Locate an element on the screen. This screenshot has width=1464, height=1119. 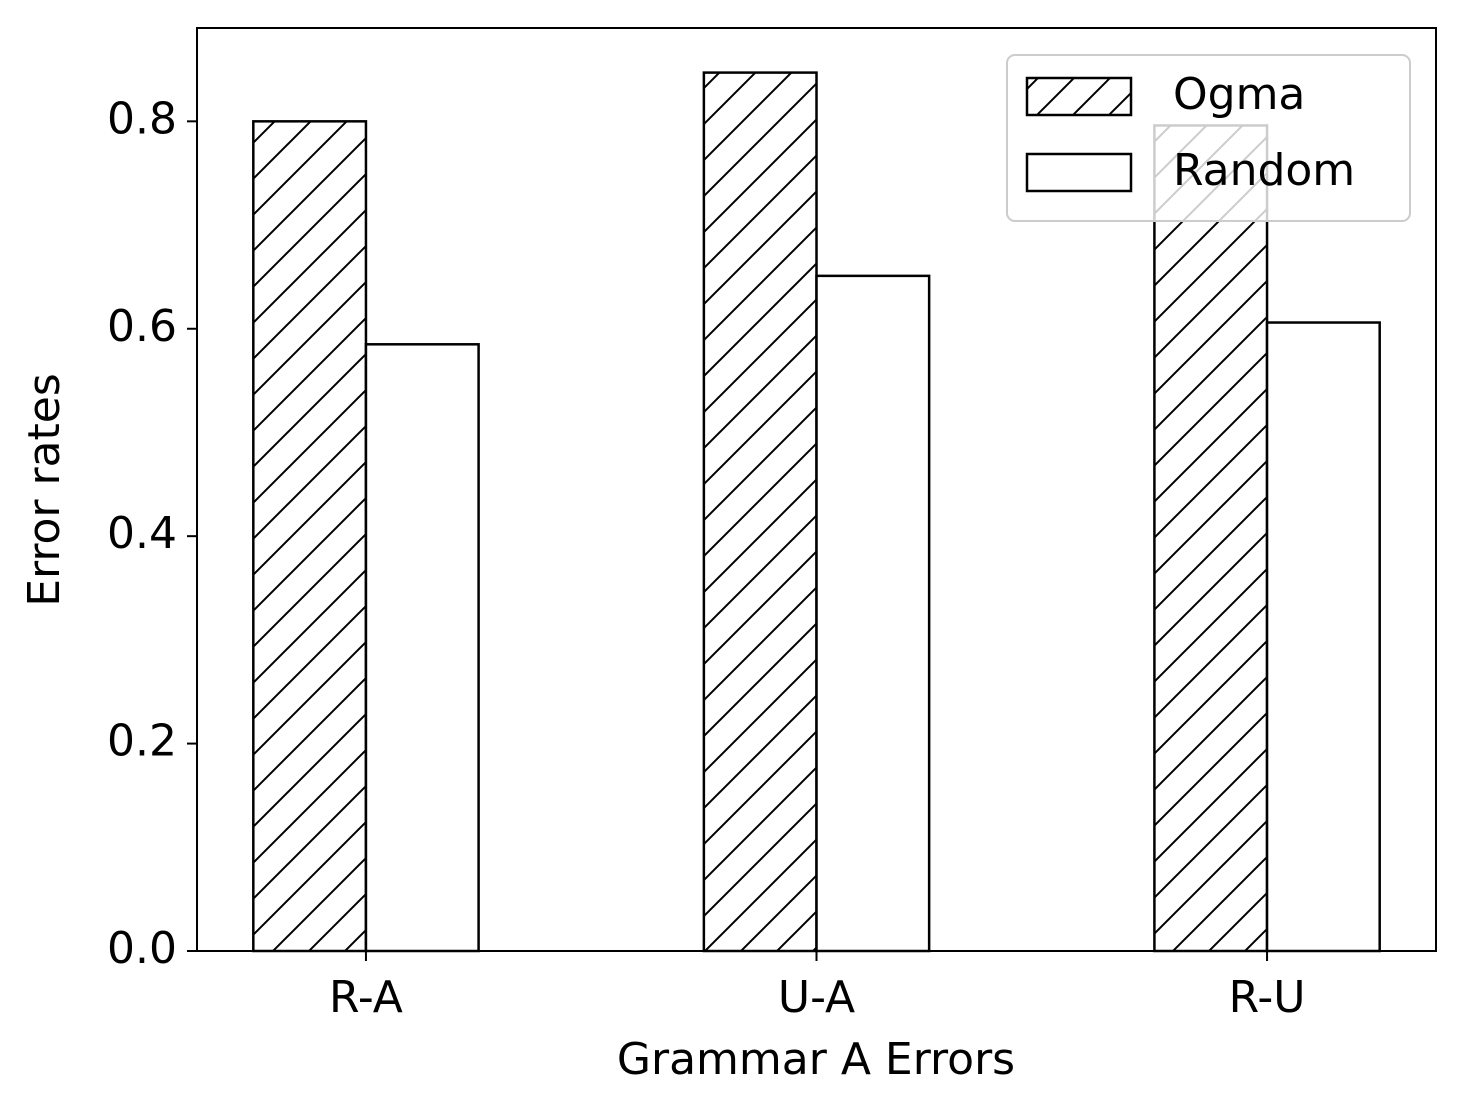
x-axis-label: Grammar A Errors is located at coordinates (816, 1059).